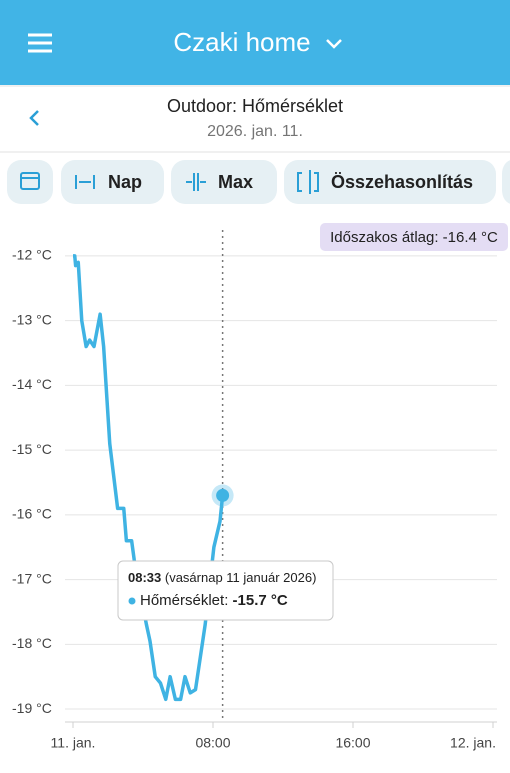 The height and width of the screenshot is (773, 510). I want to click on y-tick-label: -17 °C, so click(32, 578).